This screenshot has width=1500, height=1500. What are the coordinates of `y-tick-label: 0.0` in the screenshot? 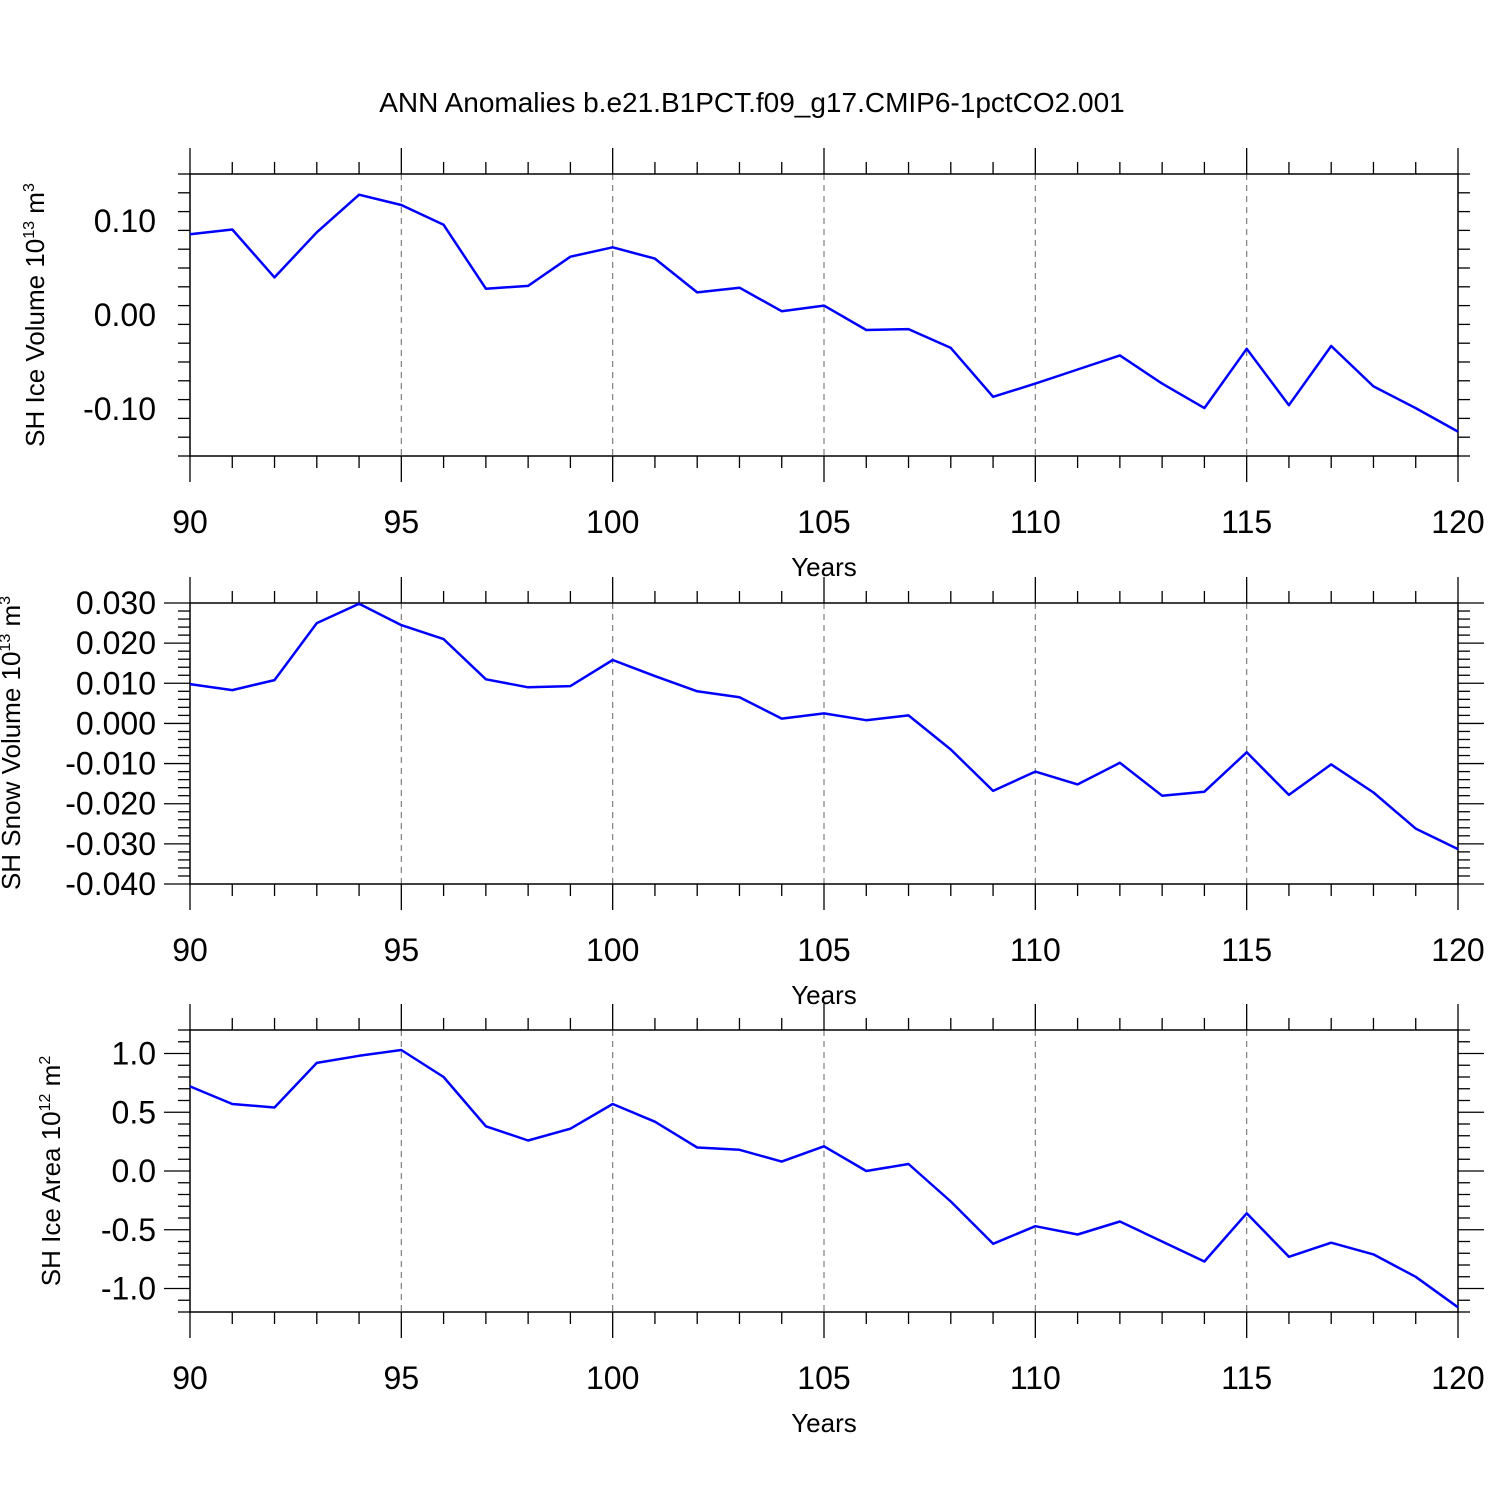 It's located at (134, 1171).